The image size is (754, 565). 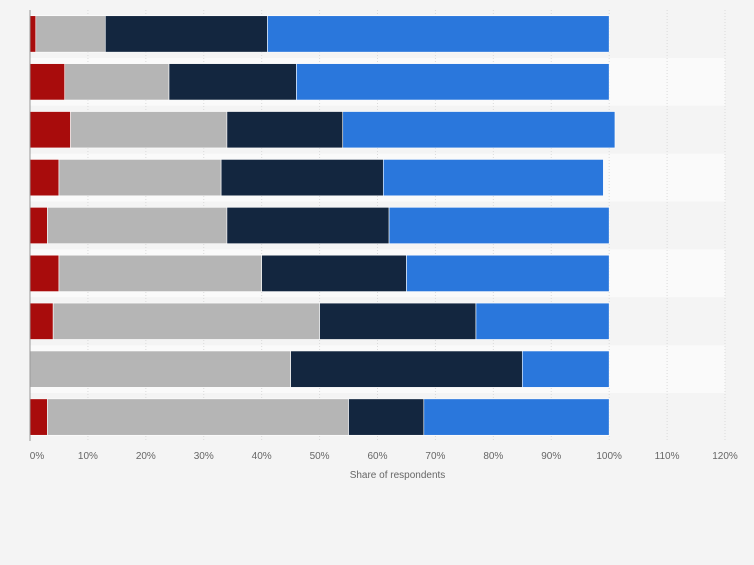 I want to click on x-tick-label: 110%, so click(x=667, y=456).